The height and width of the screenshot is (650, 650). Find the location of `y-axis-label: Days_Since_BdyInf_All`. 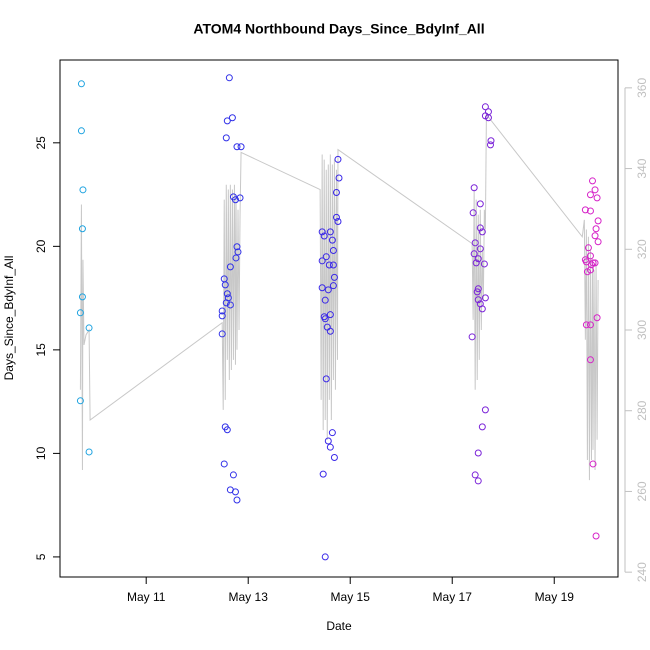

y-axis-label: Days_Since_BdyInf_All is located at coordinates (9, 318).